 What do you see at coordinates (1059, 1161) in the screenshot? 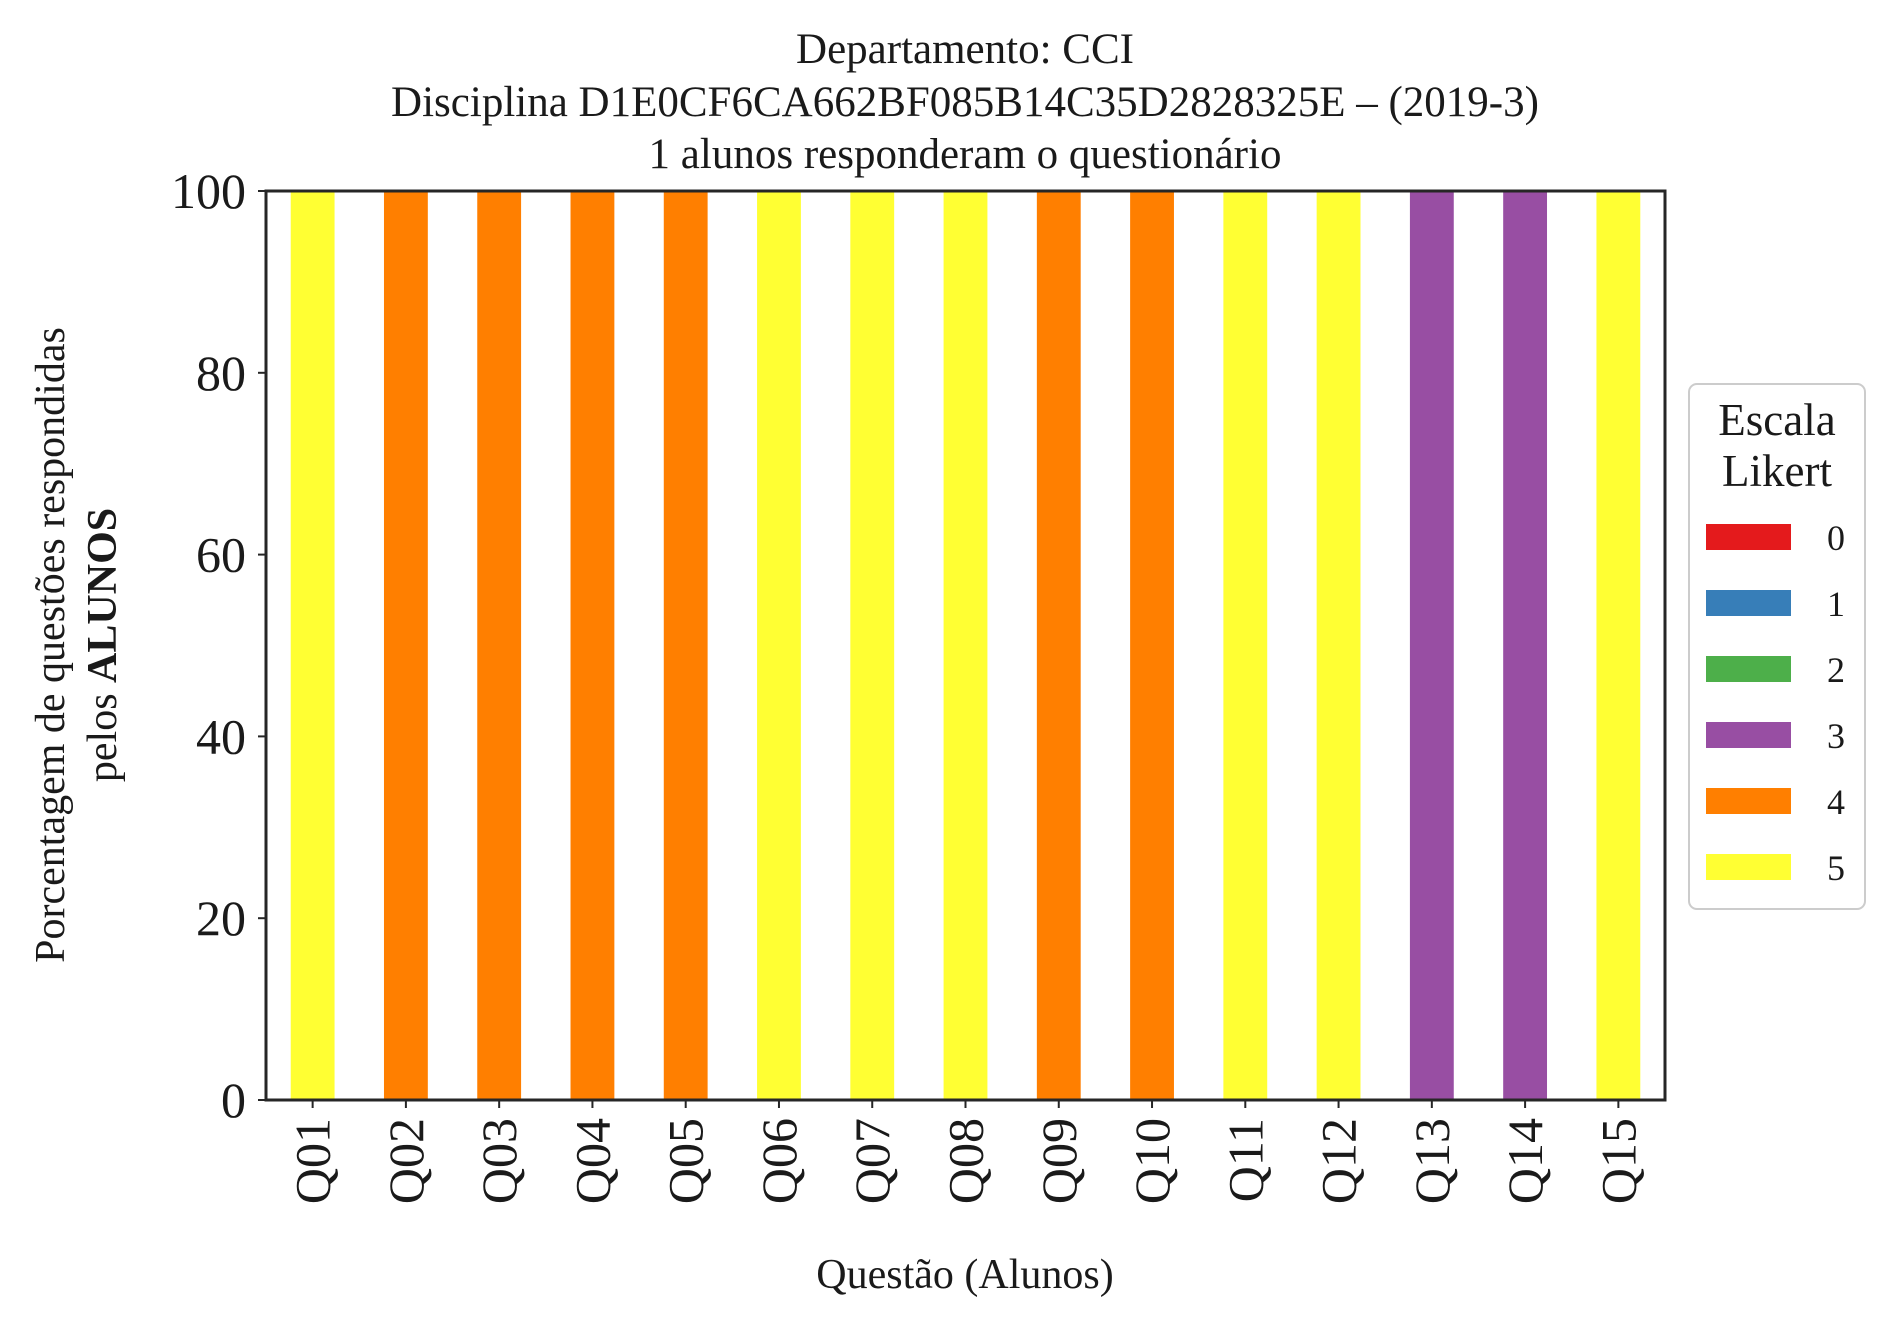
I see `x-tick-label-Q09: Q09` at bounding box center [1059, 1161].